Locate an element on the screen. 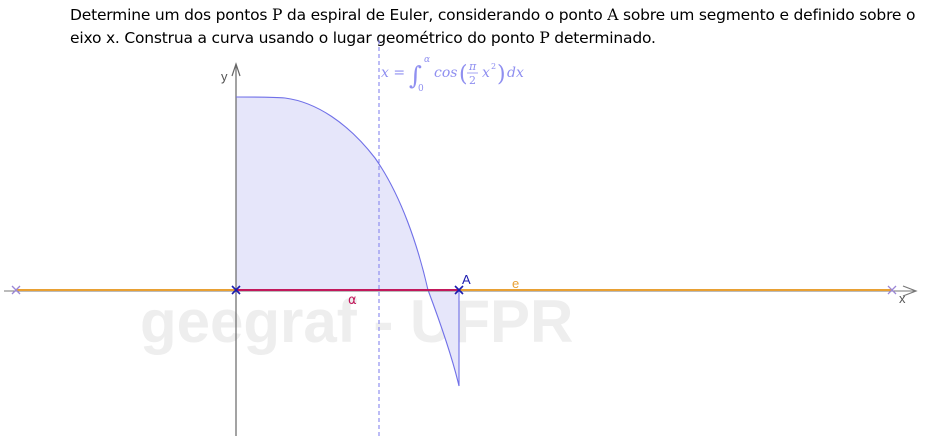 This screenshot has width=950, height=436. origin-point is located at coordinates (236, 290).